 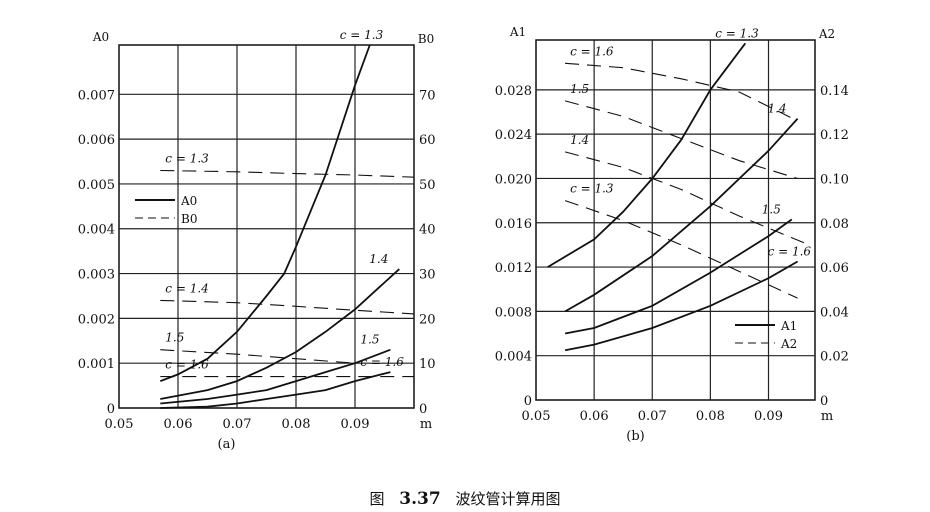 What do you see at coordinates (513, 179) in the screenshot?
I see `panel-b-y-left-tick-label: 0.020` at bounding box center [513, 179].